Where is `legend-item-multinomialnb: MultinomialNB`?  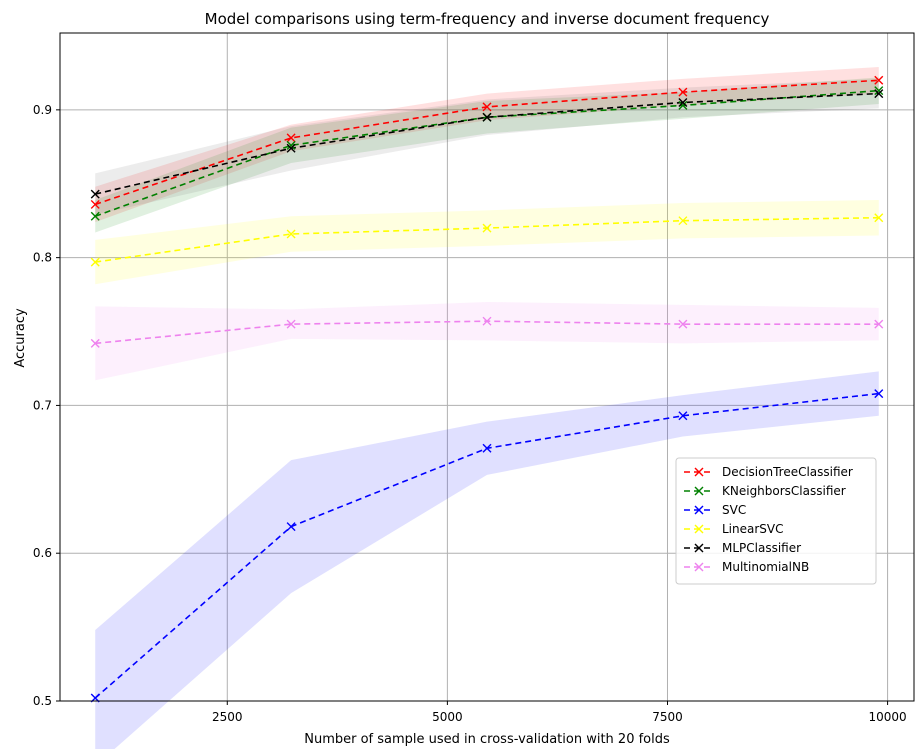 legend-item-multinomialnb: MultinomialNB is located at coordinates (746, 567).